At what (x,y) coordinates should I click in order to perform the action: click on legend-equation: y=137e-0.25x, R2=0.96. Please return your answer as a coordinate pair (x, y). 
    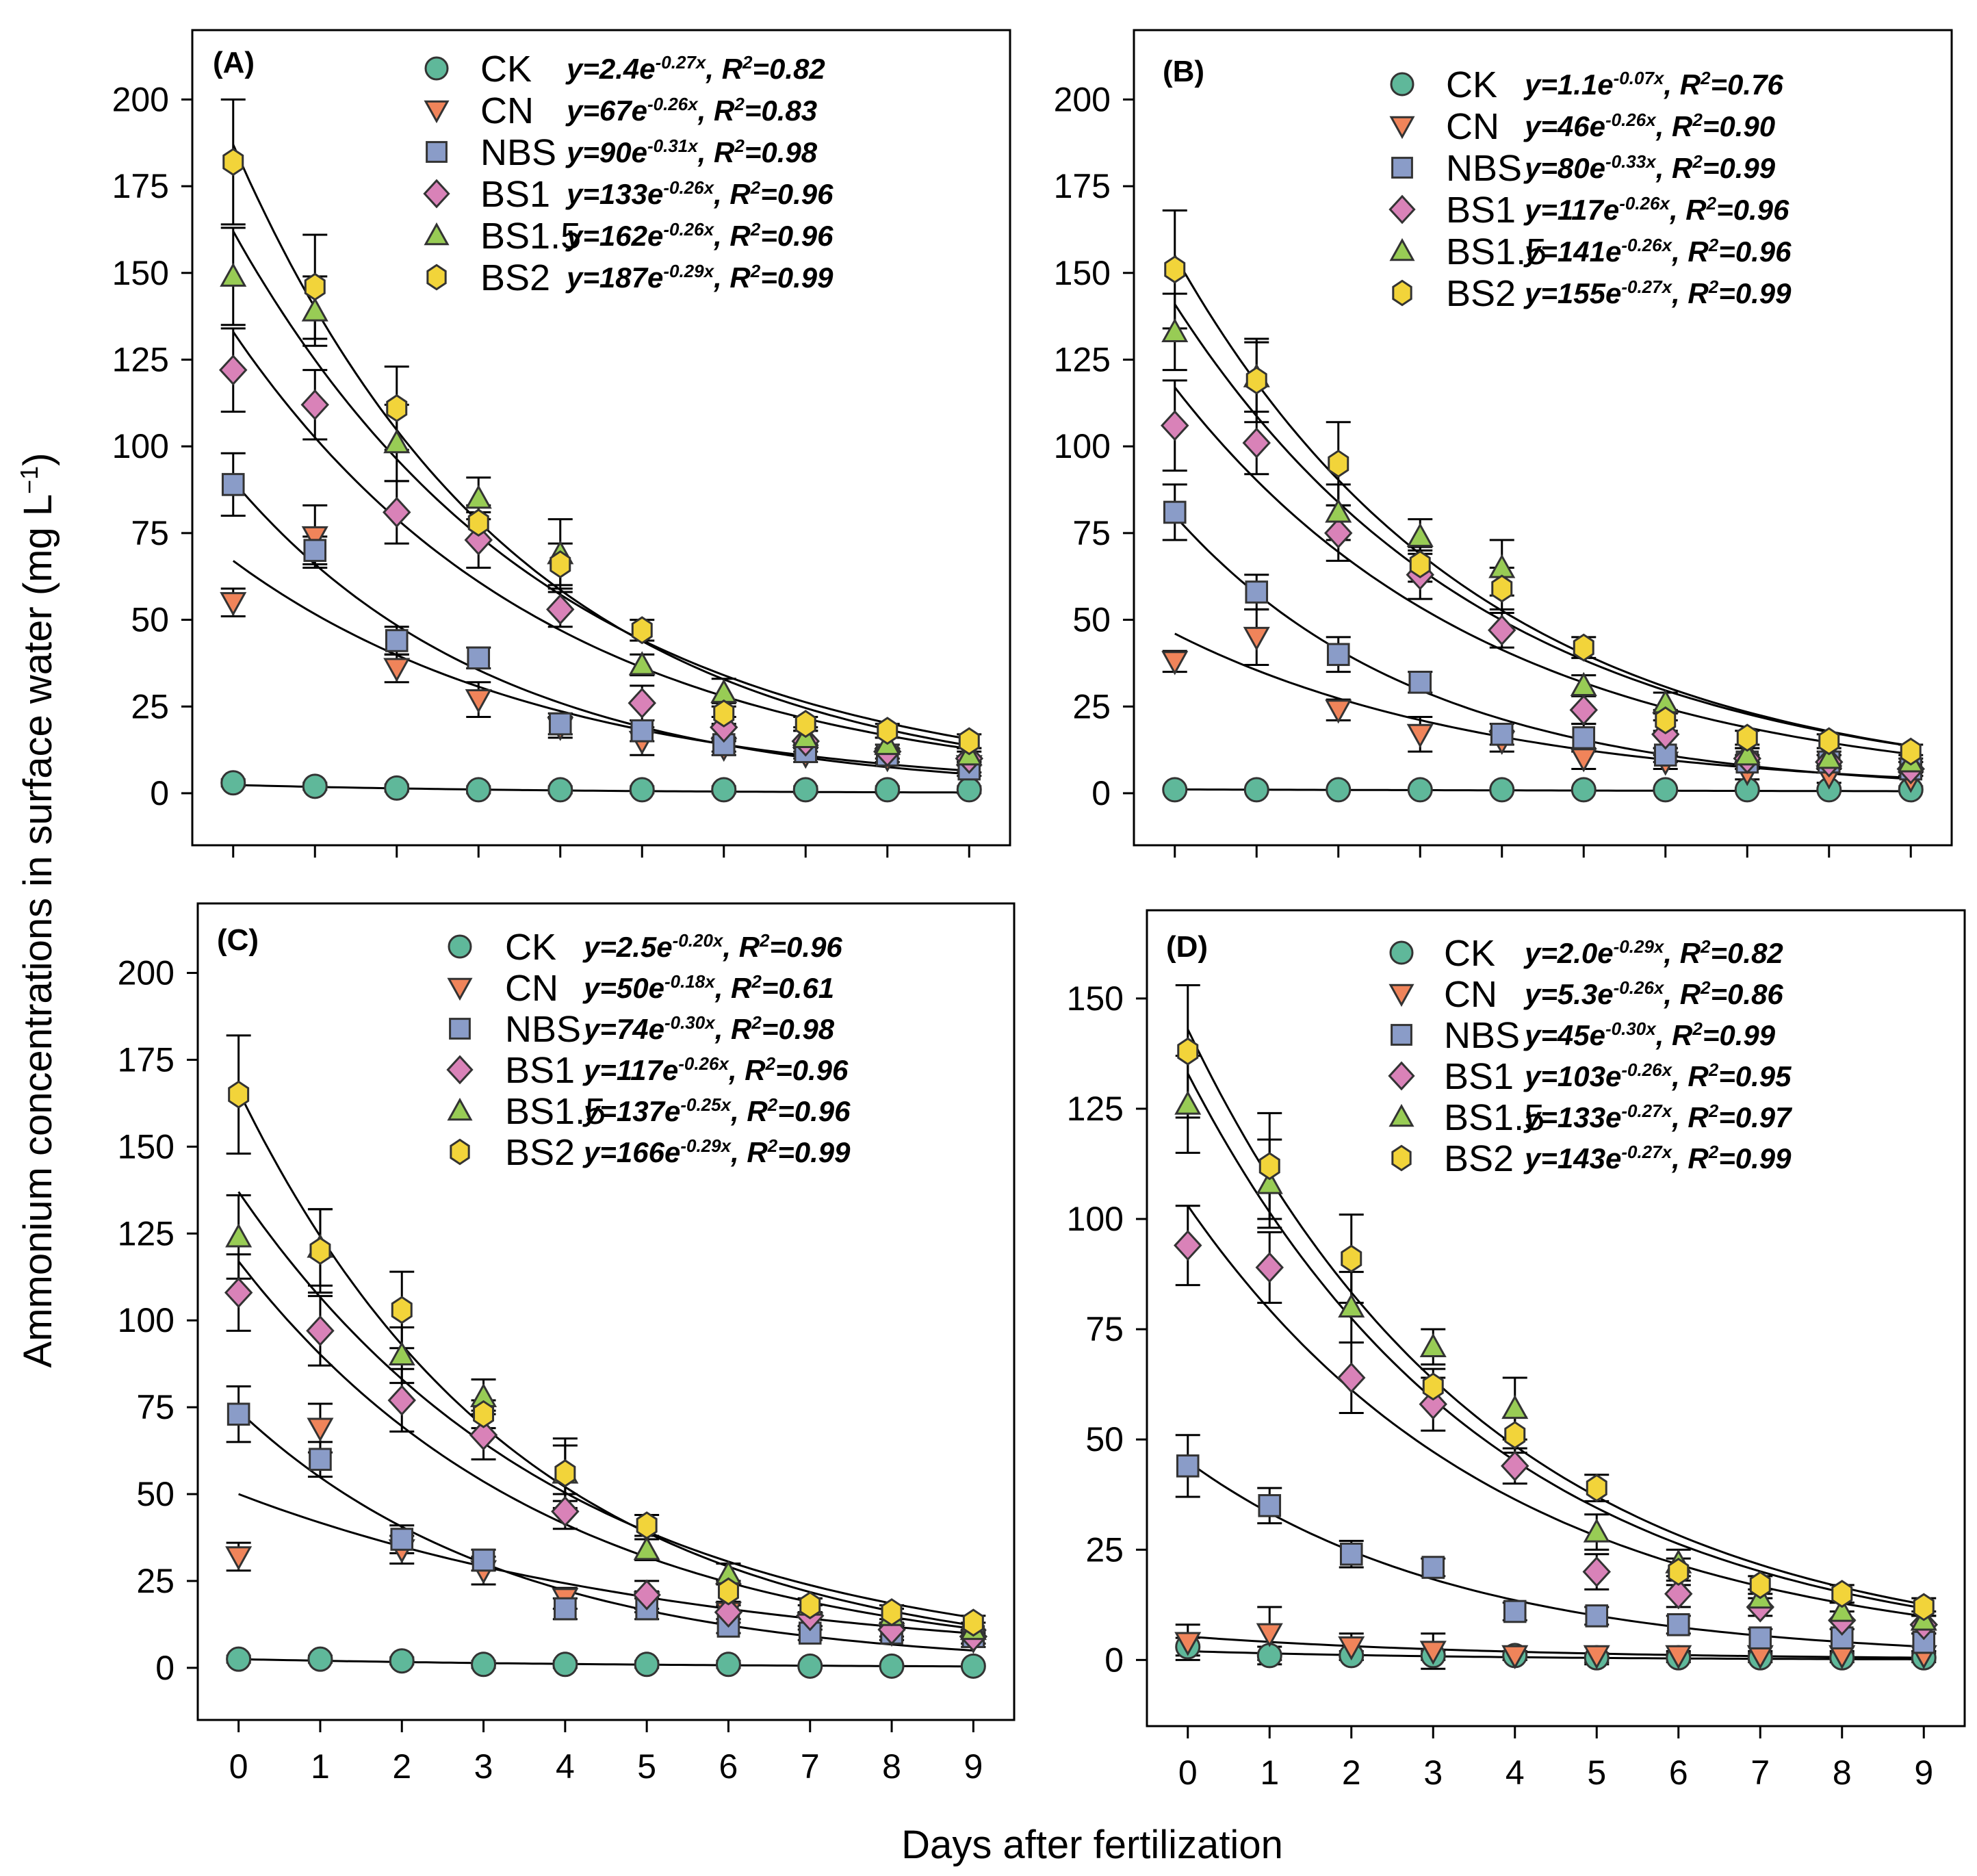
    Looking at the image, I should click on (716, 1111).